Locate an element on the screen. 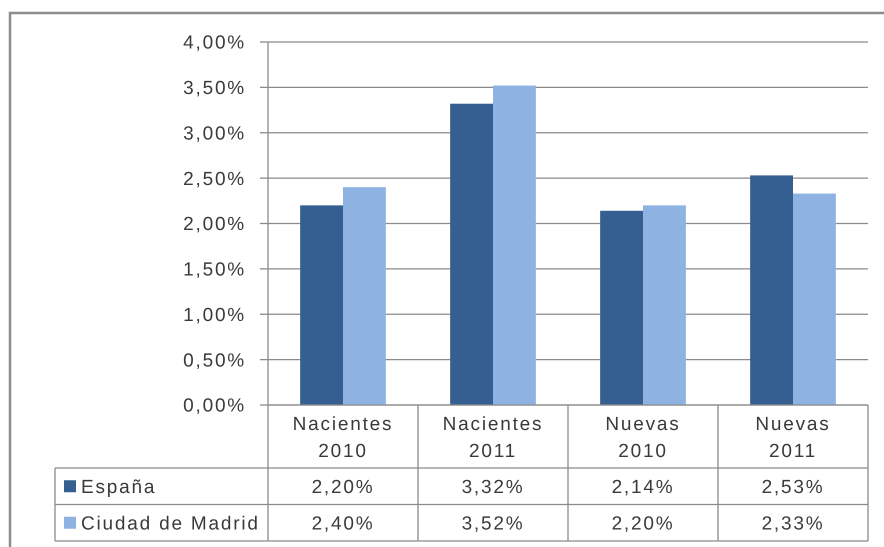 Image resolution: width=884 pixels, height=547 pixels. data-label: 2,14% is located at coordinates (643, 487).